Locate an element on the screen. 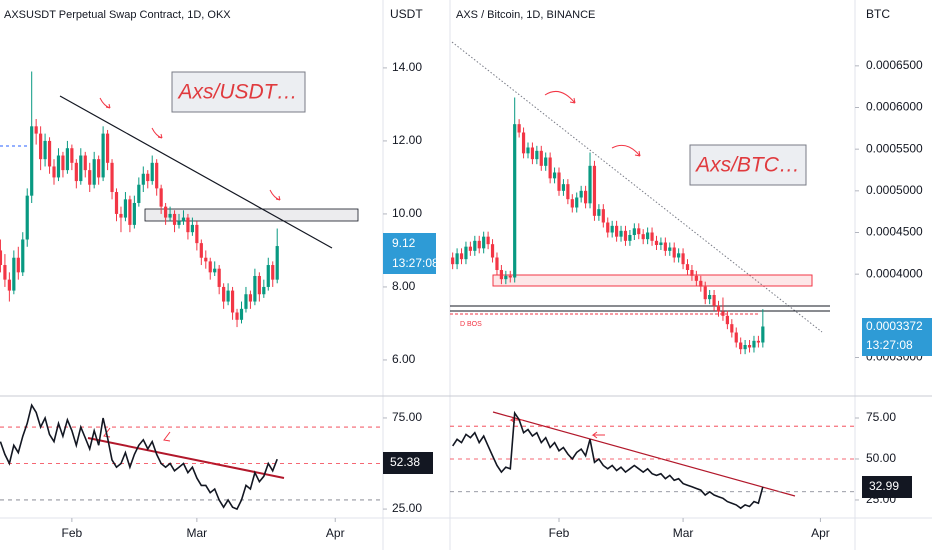 The width and height of the screenshot is (932, 550). y-tick-label: 50.00 is located at coordinates (881, 458).